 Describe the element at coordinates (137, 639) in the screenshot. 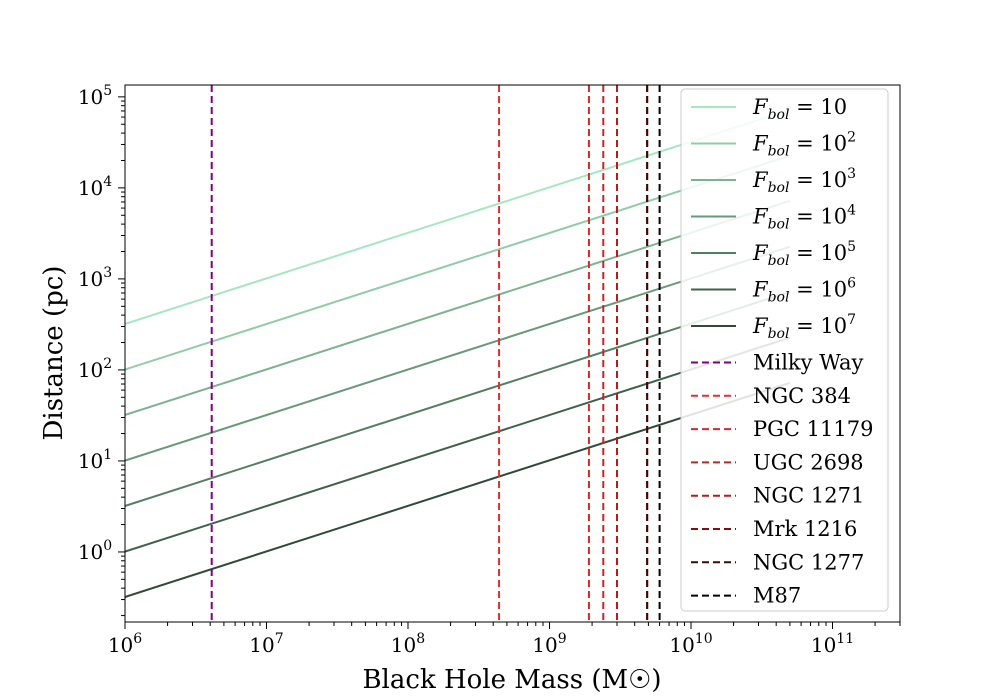

I see `x-tick-exponent: 6` at that location.